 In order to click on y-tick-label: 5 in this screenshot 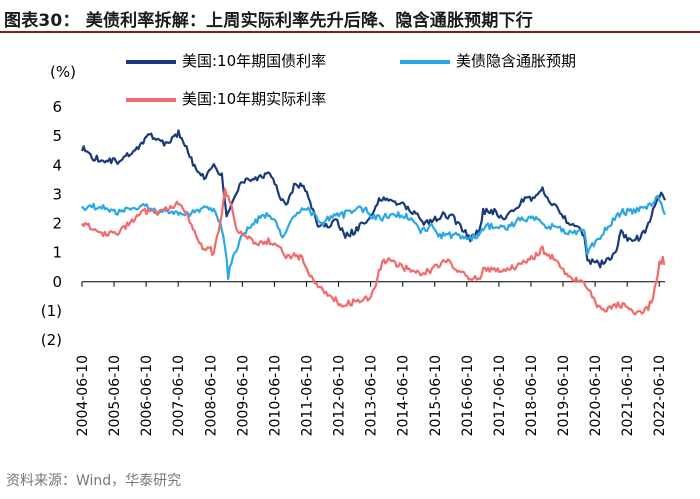, I will do `click(57, 136)`.